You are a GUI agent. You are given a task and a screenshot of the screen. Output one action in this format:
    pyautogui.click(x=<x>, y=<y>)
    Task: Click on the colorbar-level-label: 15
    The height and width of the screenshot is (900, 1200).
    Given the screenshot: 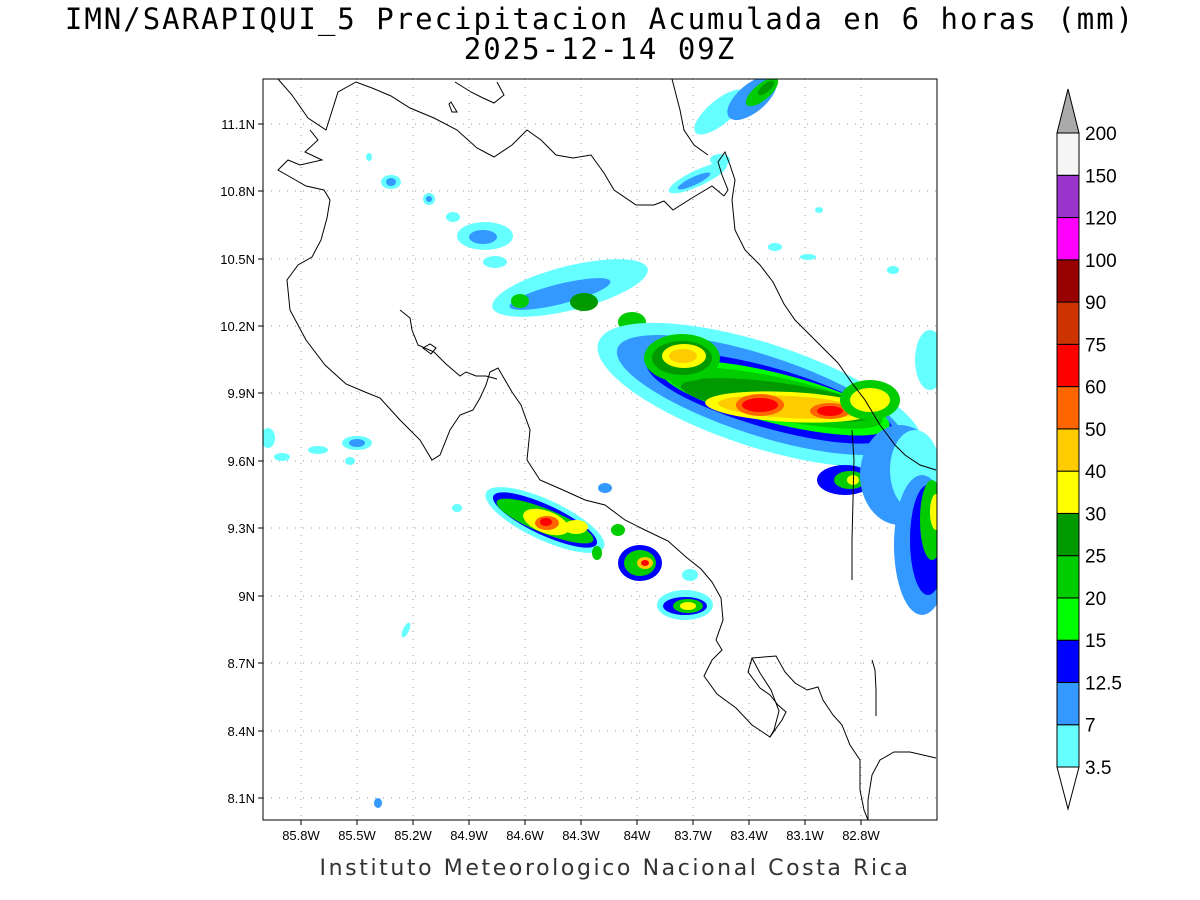 What is the action you would take?
    pyautogui.click(x=1095, y=641)
    